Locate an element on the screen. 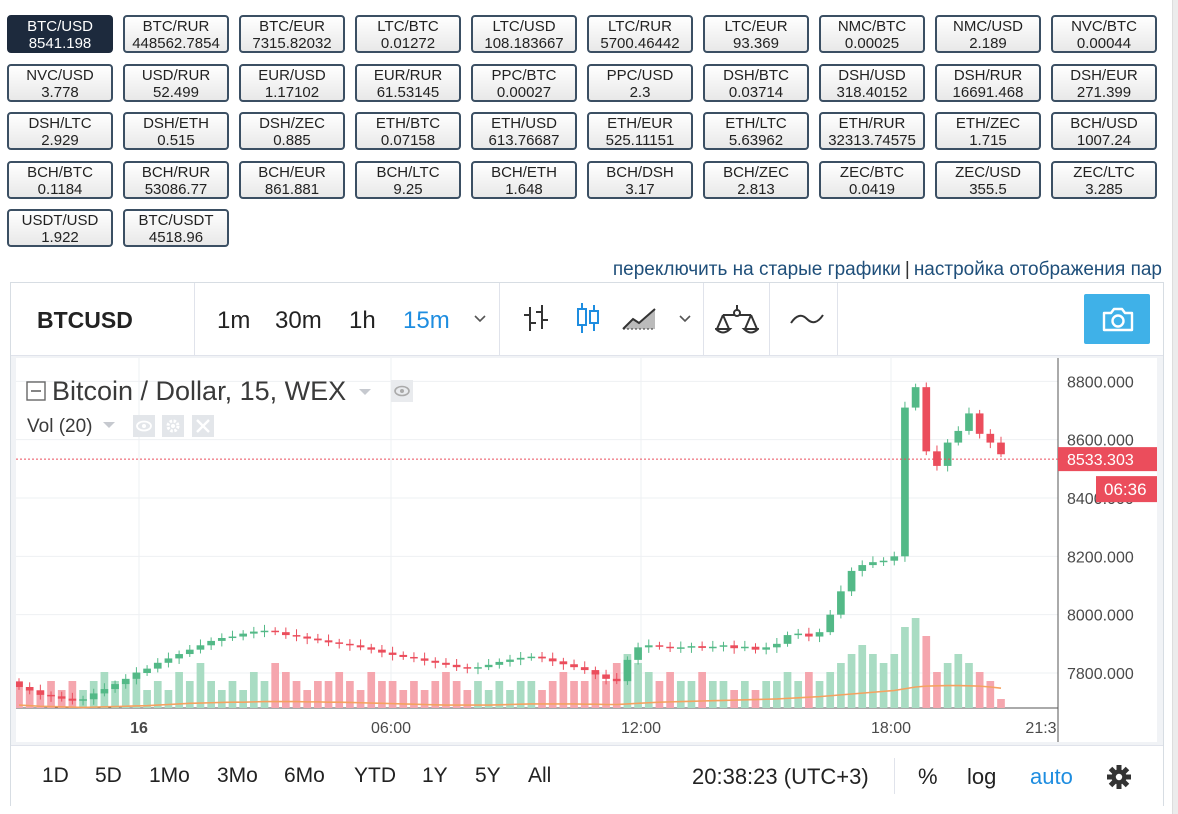  pair-button-eur-usd: EUR/USD 1.17102 is located at coordinates (292, 82).